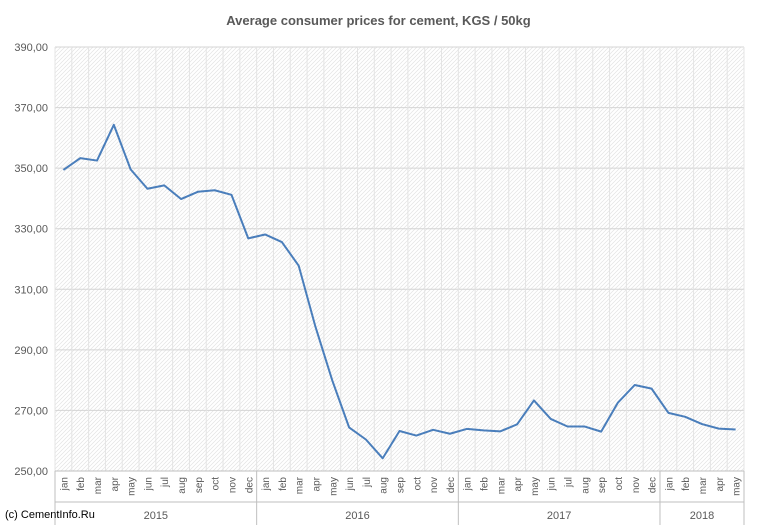  I want to click on year-label: 2016, so click(357, 516).